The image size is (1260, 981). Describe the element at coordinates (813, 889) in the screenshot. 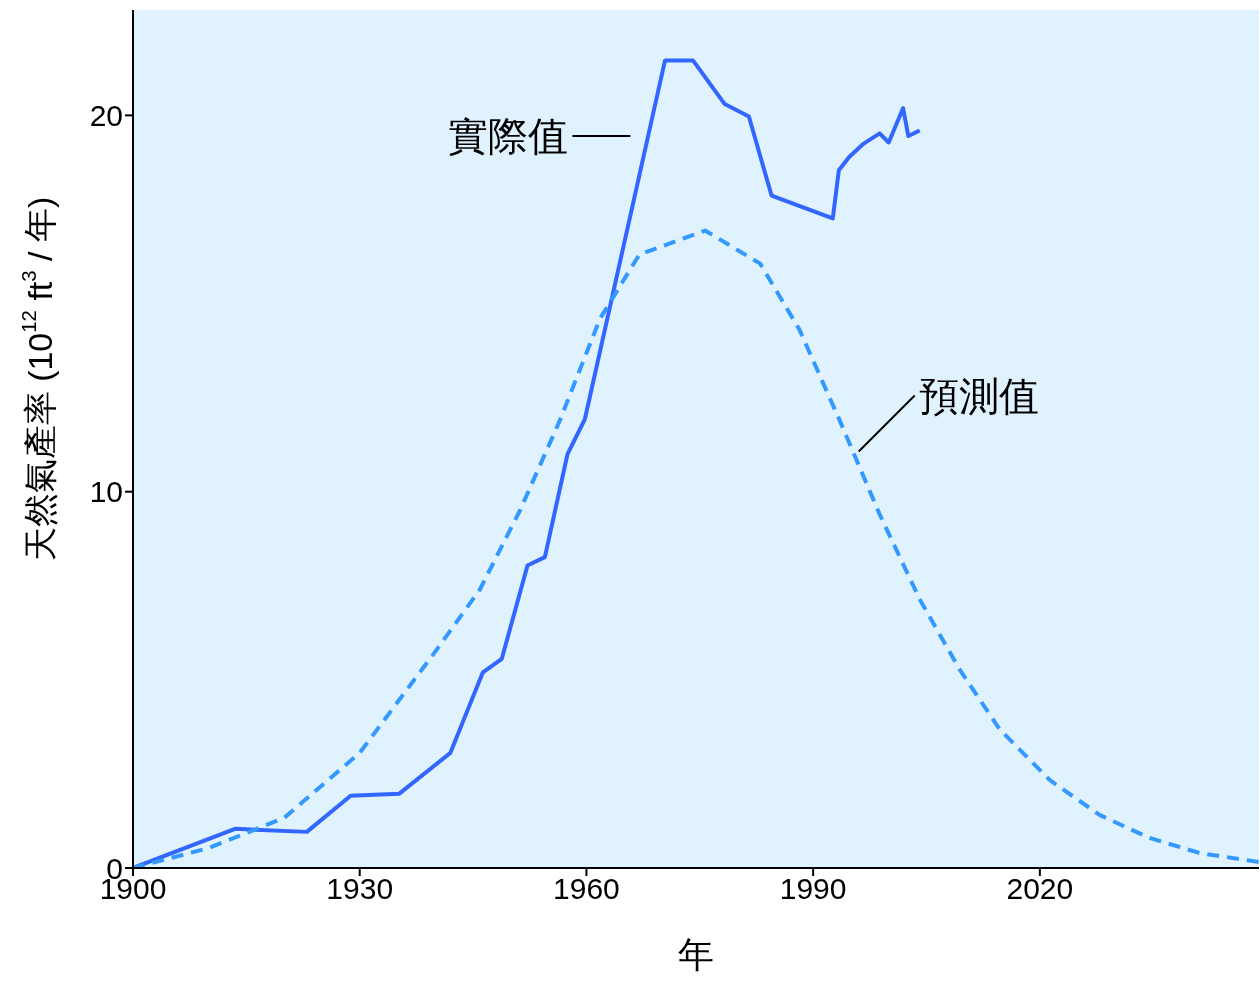

I see `x-tick-label: 1990` at that location.